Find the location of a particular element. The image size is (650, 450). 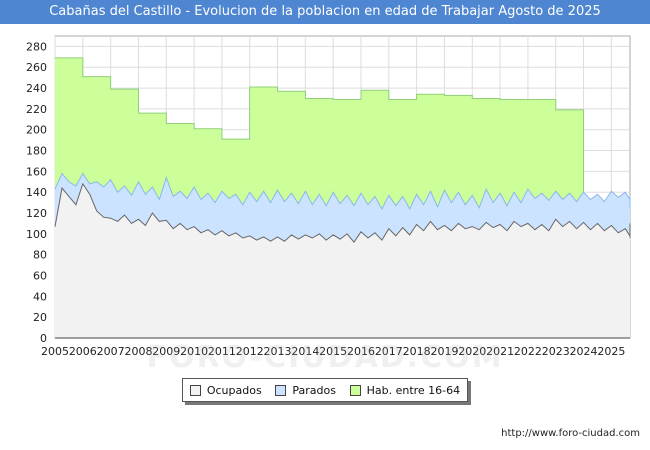

x-tick-label: 2006 is located at coordinates (83, 351).